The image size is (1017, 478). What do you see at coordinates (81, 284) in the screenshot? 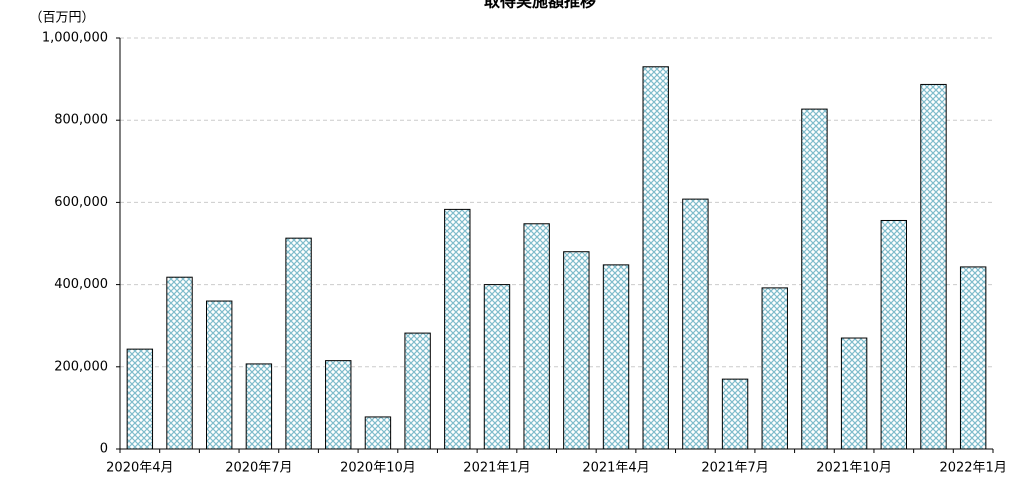
I see `y-tick-label: 400,000` at bounding box center [81, 284].